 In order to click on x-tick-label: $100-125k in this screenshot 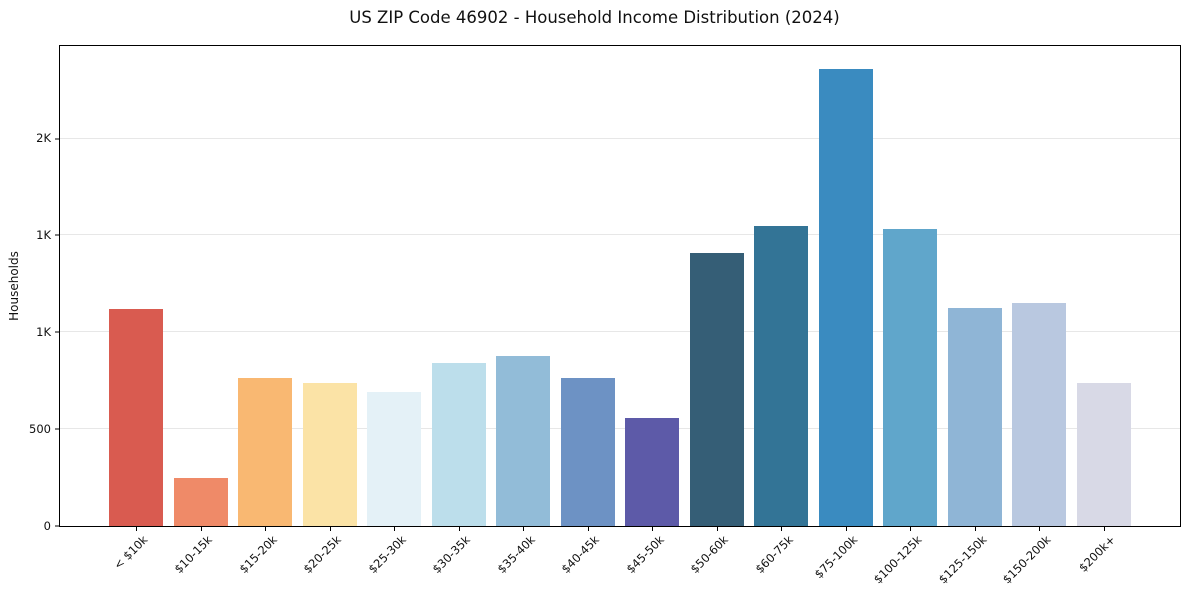, I will do `click(898, 559)`.